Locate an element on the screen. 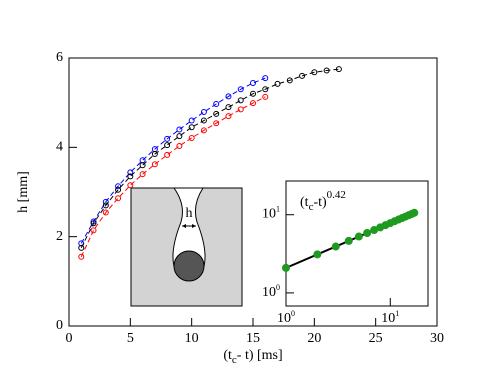 This screenshot has height=385, width=498. tick-label: 30 is located at coordinates (437, 338).